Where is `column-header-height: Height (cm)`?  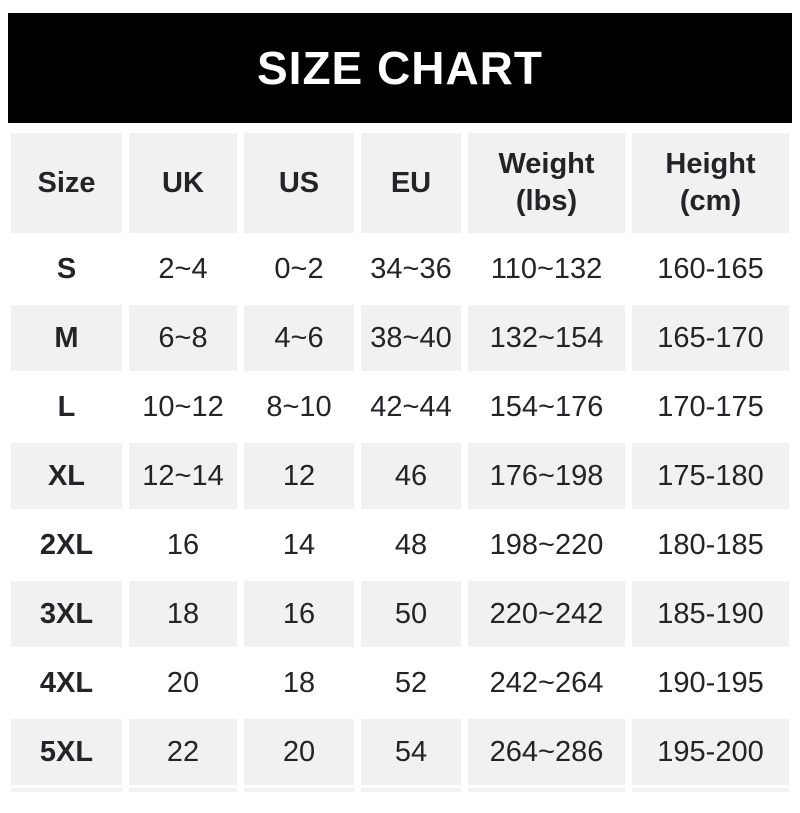
column-header-height: Height (cm) is located at coordinates (710, 183).